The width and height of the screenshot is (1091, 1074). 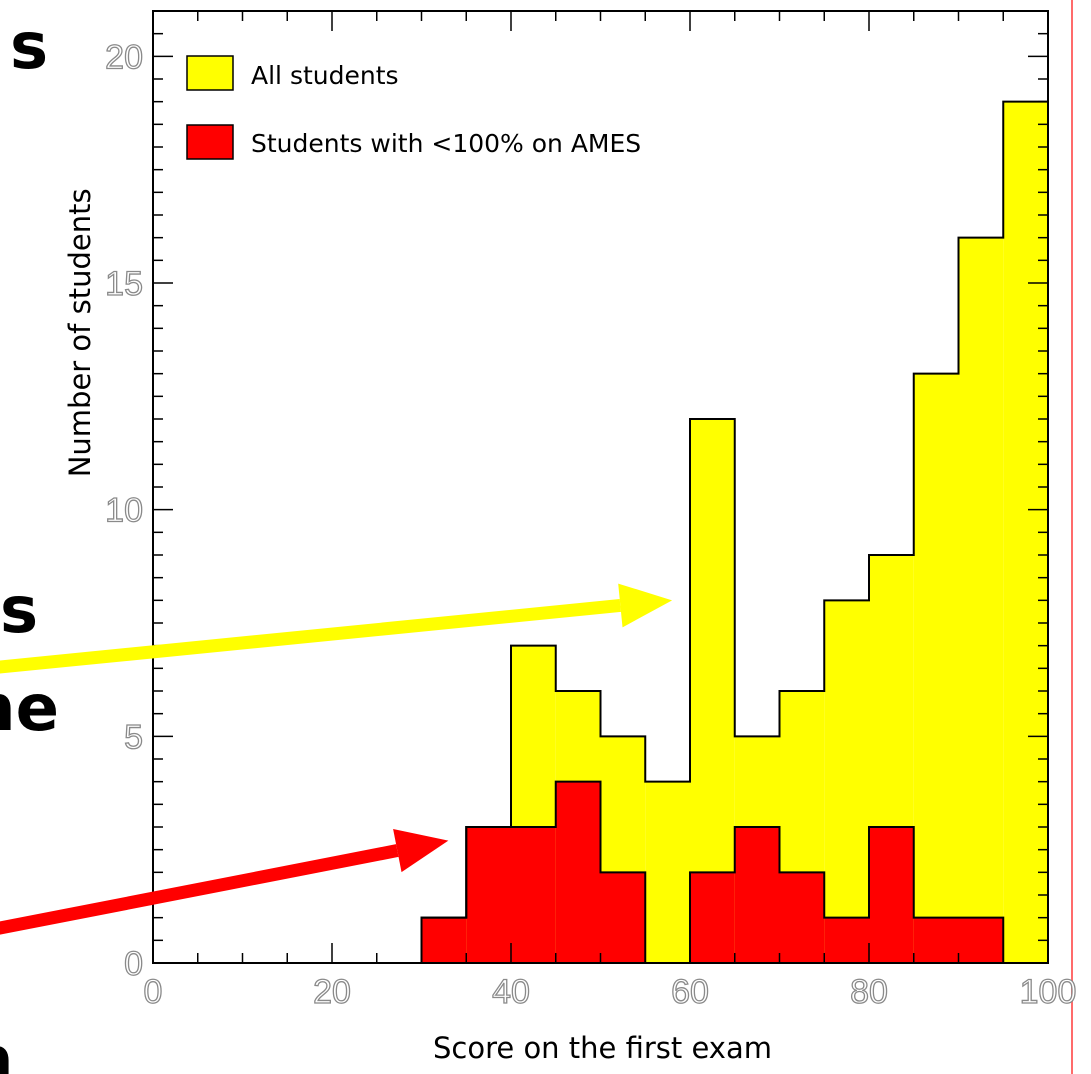 I want to click on y-tick-label: 0, so click(x=133, y=964).